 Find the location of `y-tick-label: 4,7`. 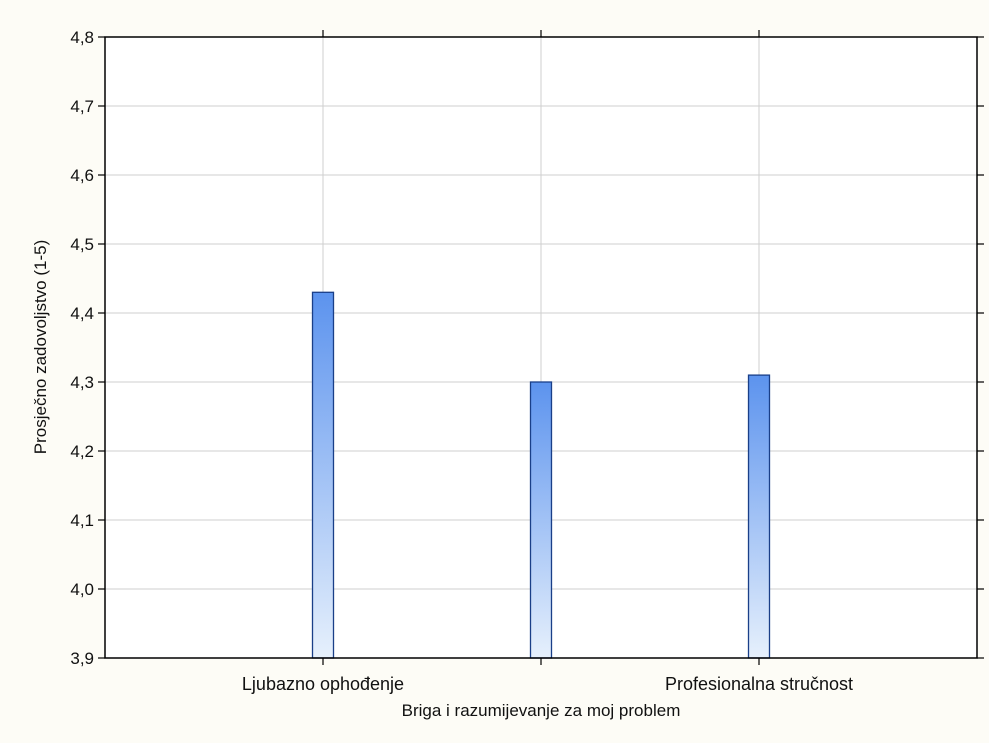

y-tick-label: 4,7 is located at coordinates (82, 106).